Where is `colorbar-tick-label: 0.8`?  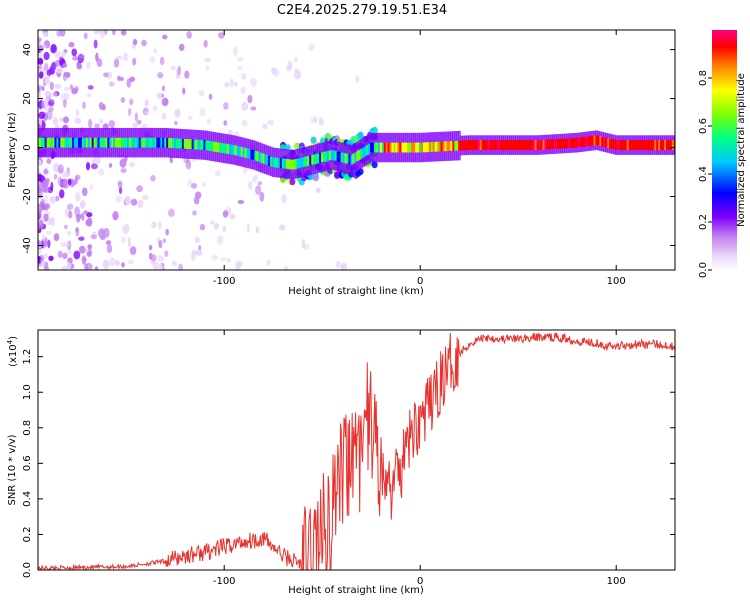
colorbar-tick-label: 0.8 is located at coordinates (703, 78).